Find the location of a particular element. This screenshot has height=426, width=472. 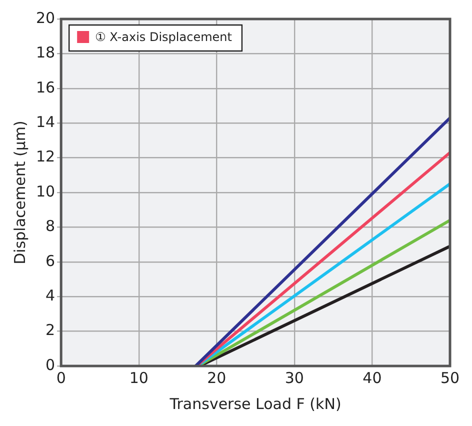

x-tick-label: 30 is located at coordinates (294, 377).